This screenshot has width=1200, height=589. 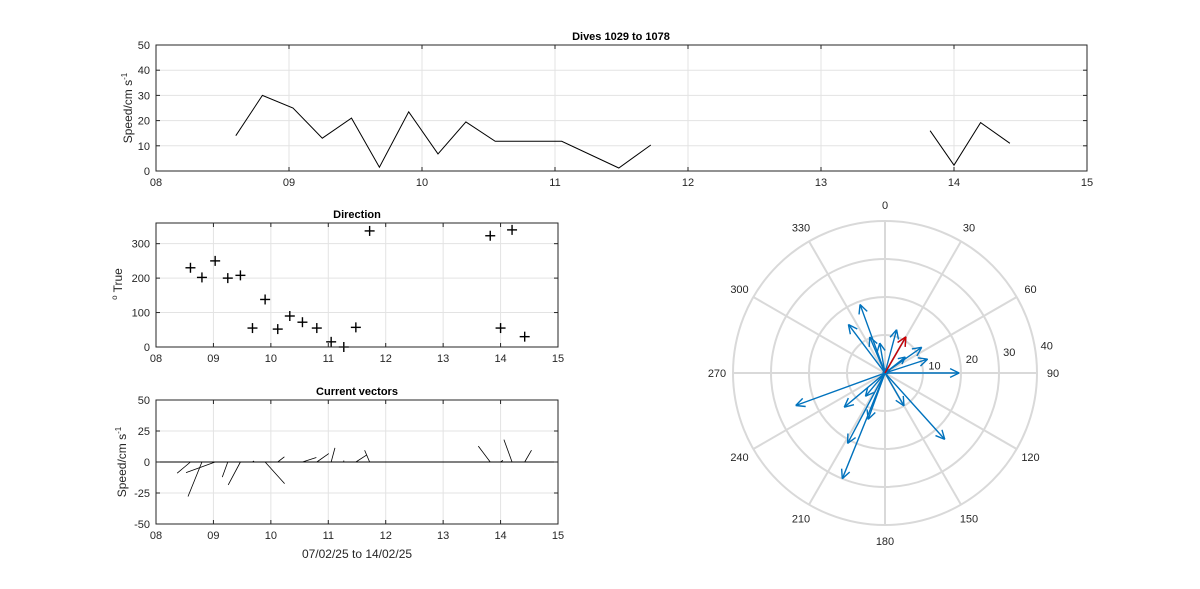 What do you see at coordinates (739, 290) in the screenshot?
I see `polar-theta-label: 300` at bounding box center [739, 290].